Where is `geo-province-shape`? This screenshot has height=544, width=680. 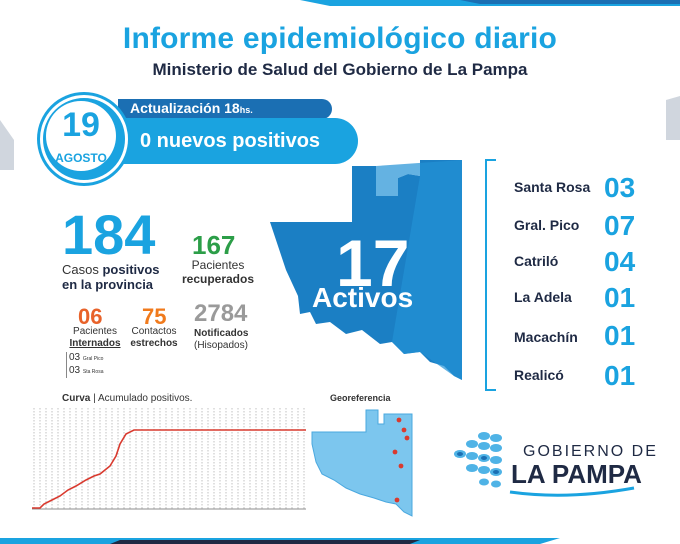 geo-province-shape is located at coordinates (362, 463).